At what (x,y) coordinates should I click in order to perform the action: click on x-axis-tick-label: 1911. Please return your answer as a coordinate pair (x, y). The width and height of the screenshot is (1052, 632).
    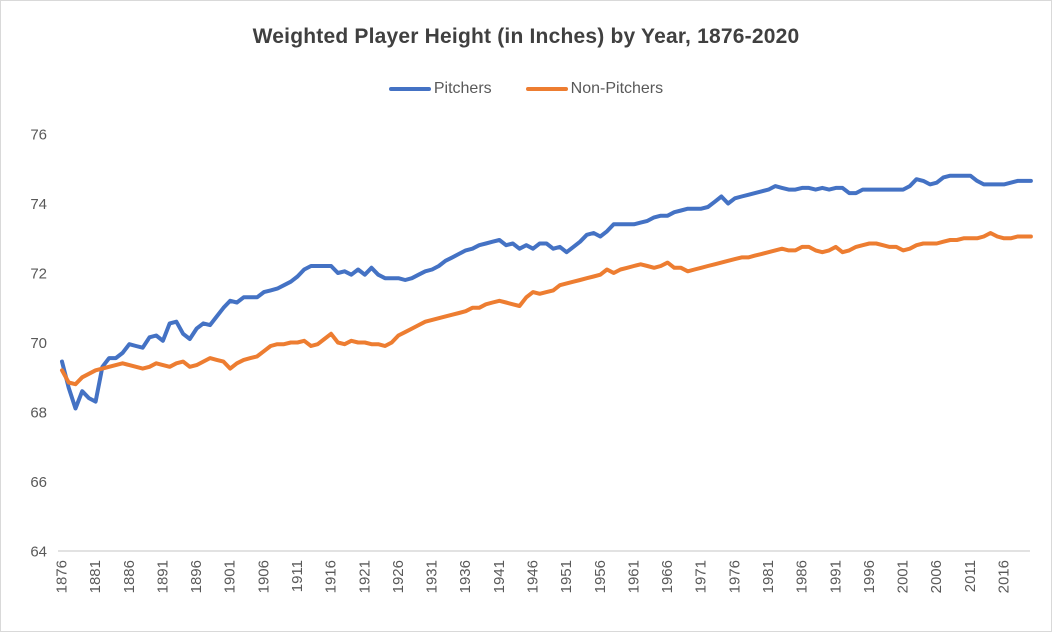
    Looking at the image, I should click on (297, 576).